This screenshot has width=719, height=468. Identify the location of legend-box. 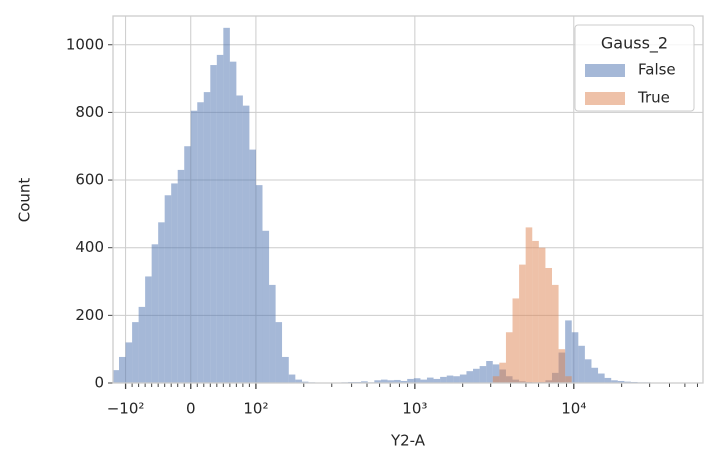
(634, 68).